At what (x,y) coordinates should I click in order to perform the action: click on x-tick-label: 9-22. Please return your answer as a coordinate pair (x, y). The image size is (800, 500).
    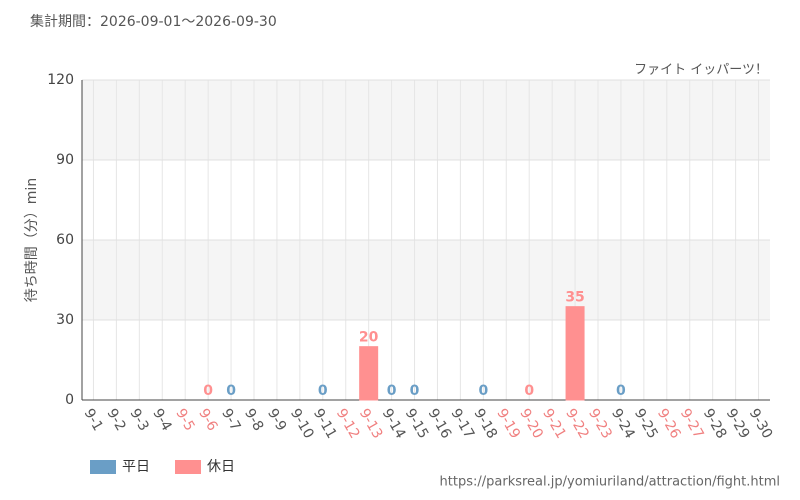
    Looking at the image, I should click on (577, 424).